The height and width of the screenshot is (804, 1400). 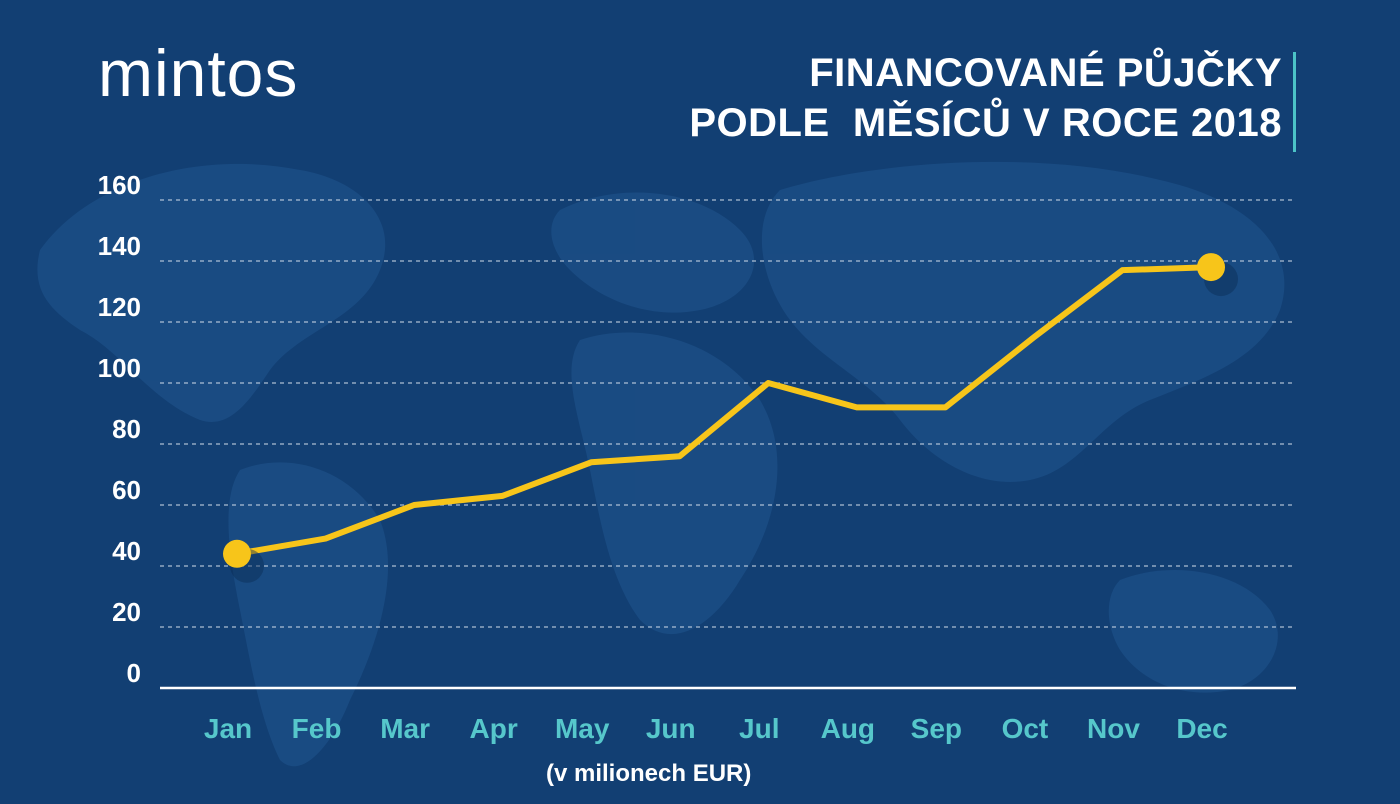 I want to click on x-tick-label-dec: Dec, so click(x=1201, y=728).